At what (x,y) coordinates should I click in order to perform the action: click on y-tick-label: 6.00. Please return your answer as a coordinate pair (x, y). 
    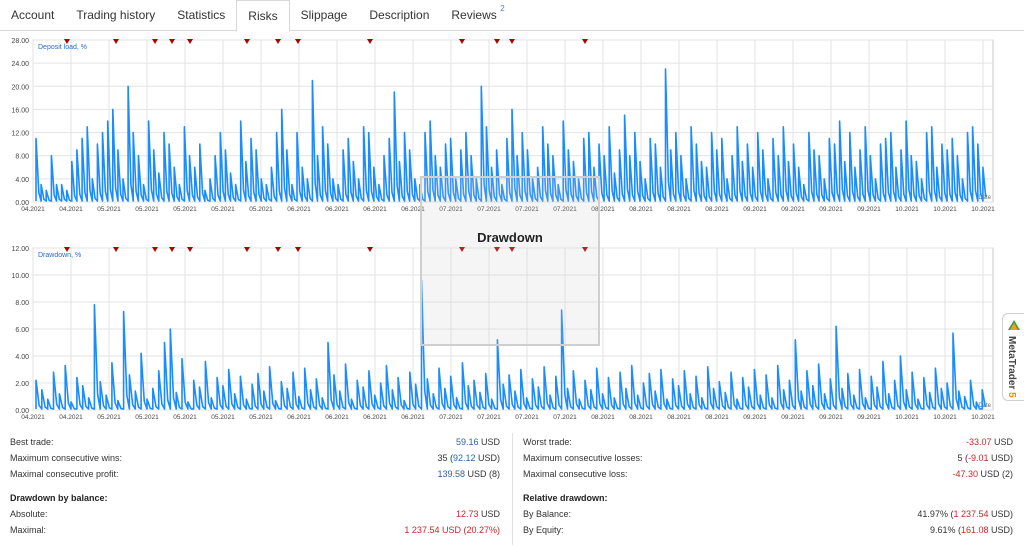
    Looking at the image, I should click on (22, 330).